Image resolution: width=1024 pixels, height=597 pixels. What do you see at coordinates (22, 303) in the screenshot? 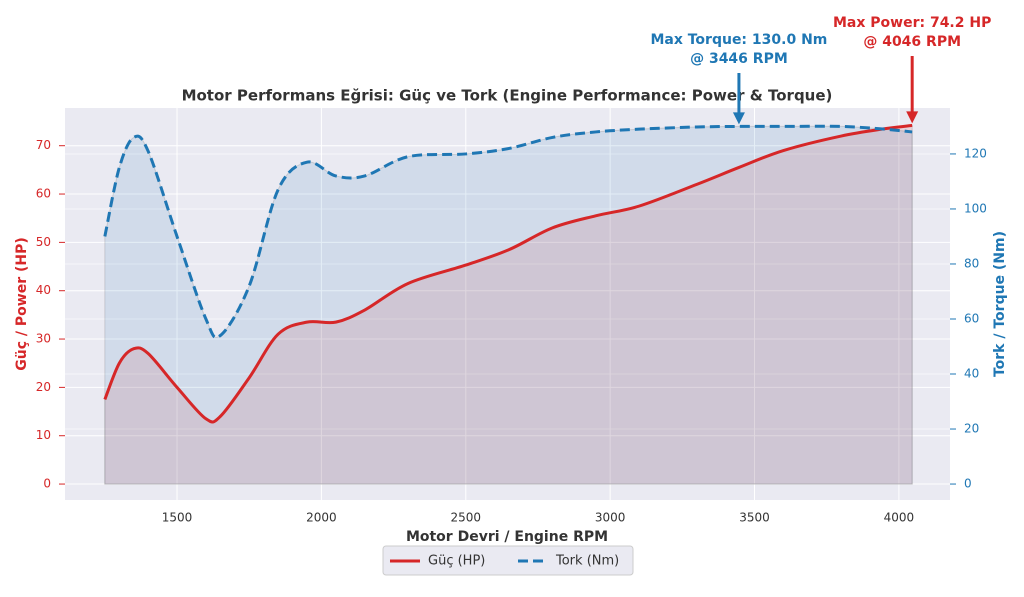
I see `y-axis-label: Güç / Power (HP)` at bounding box center [22, 303].